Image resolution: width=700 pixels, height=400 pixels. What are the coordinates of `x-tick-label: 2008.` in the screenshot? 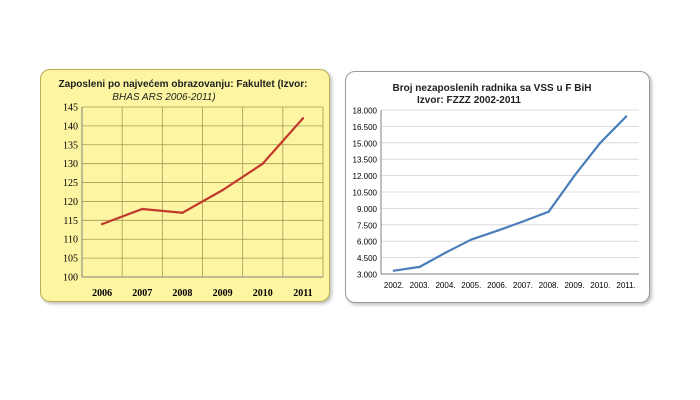 It's located at (549, 285).